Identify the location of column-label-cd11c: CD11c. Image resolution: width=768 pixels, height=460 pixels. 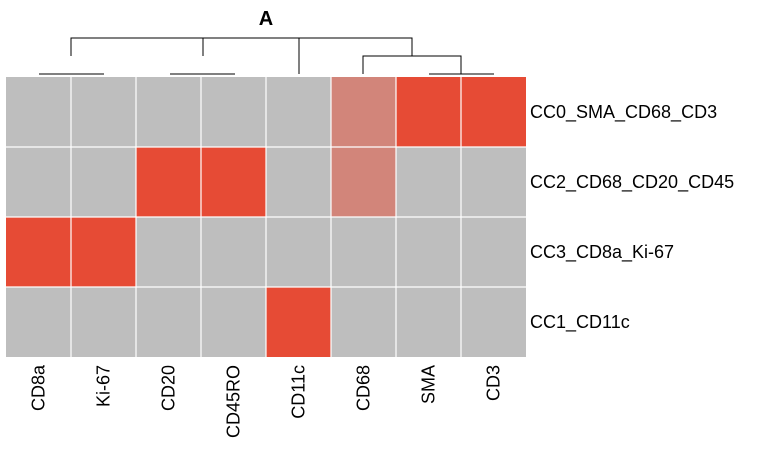
(299, 392).